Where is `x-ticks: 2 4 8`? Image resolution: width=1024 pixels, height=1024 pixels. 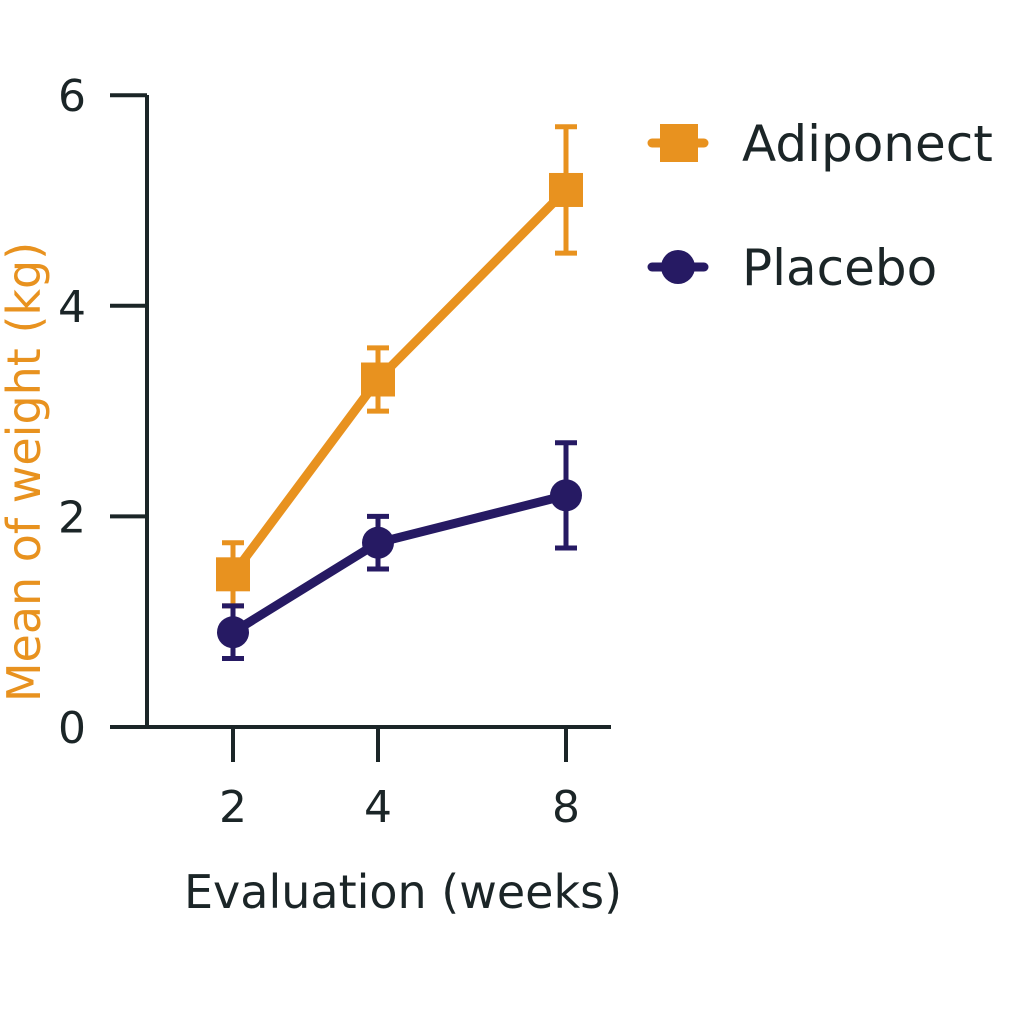
x-ticks: 2 4 8 is located at coordinates (399, 780).